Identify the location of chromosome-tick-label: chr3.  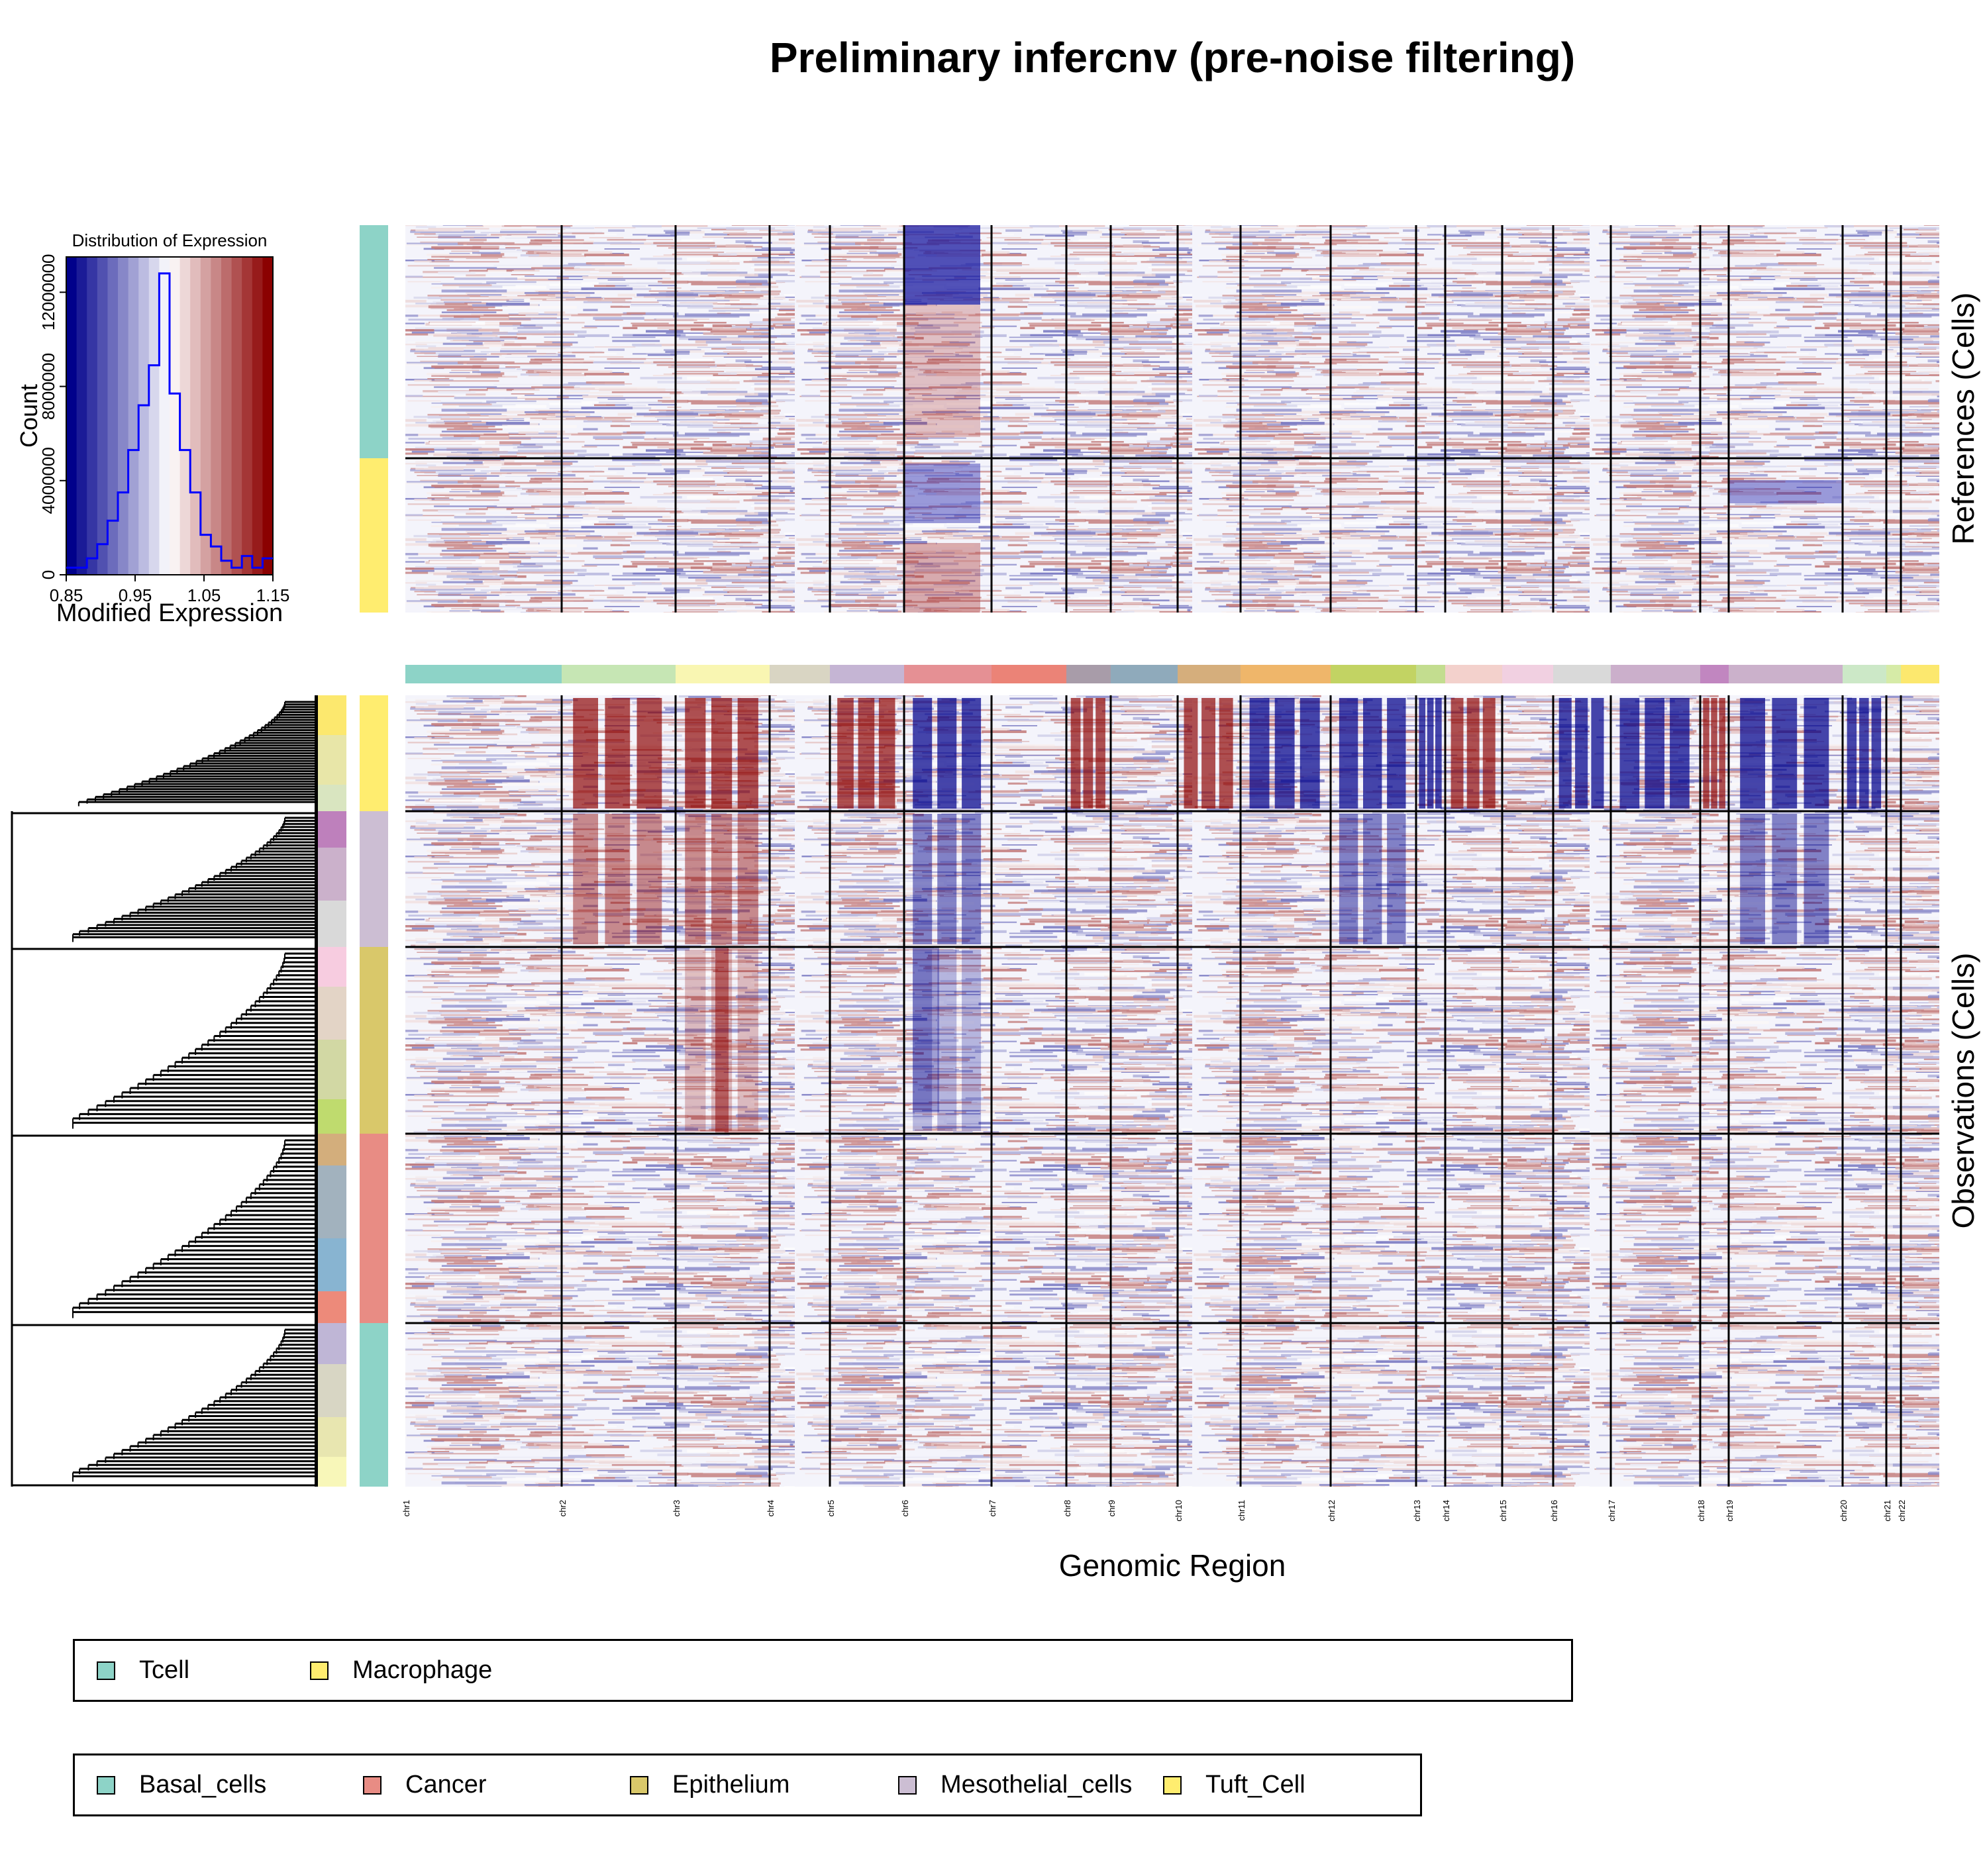
(677, 1508).